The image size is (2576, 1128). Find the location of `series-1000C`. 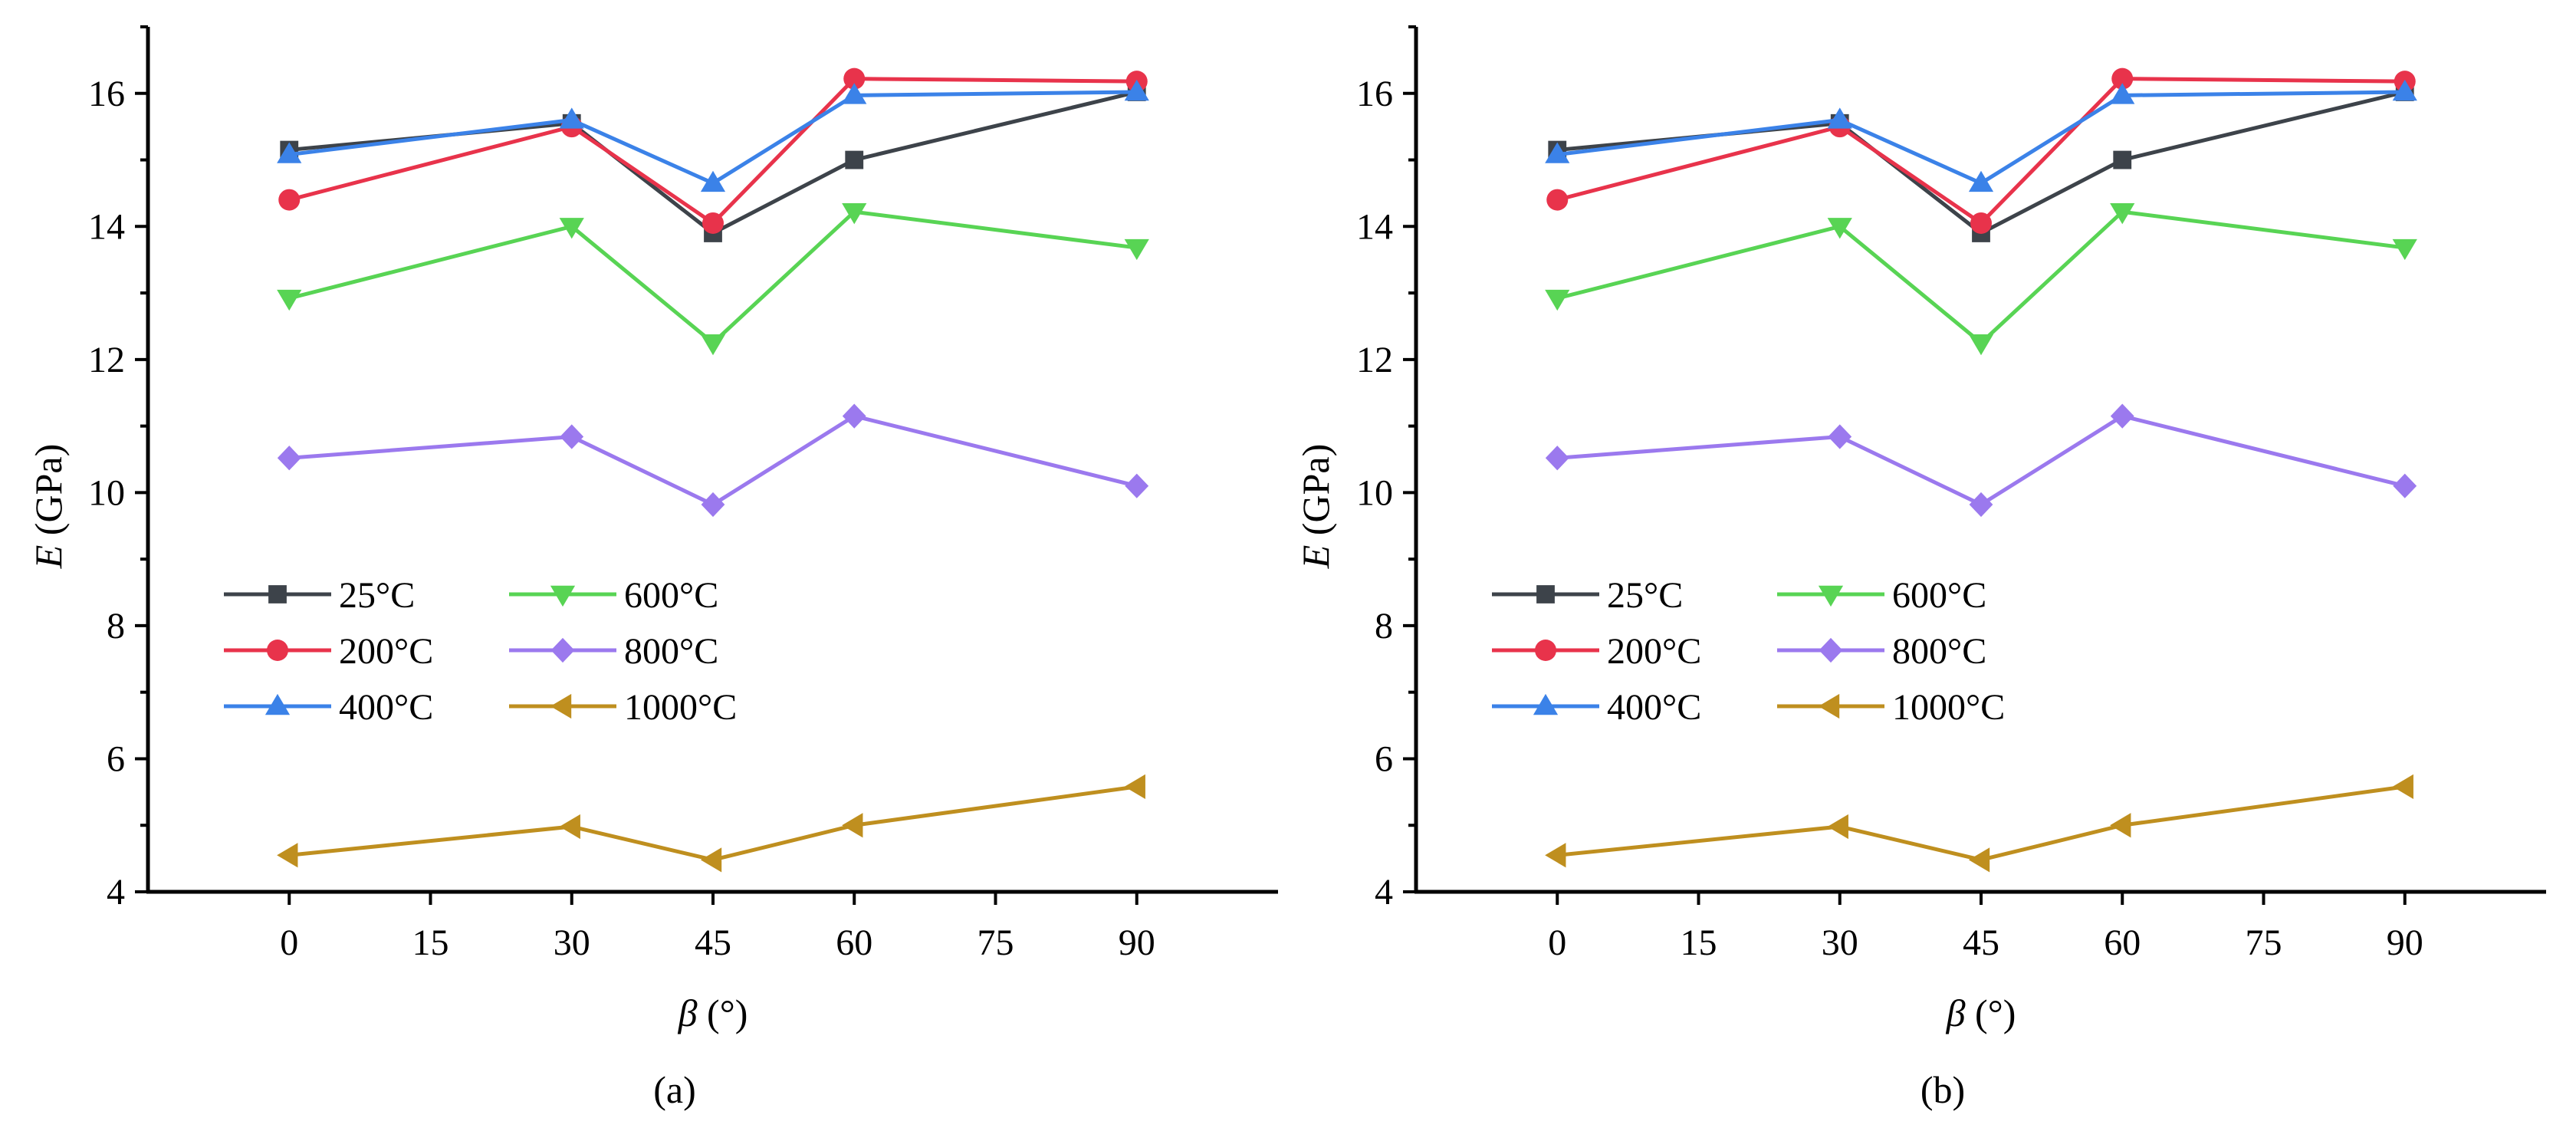

series-1000C is located at coordinates (1979, 823).